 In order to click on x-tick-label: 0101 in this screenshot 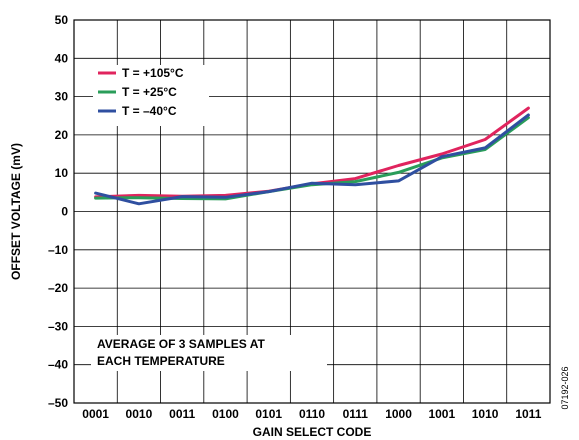, I will do `click(268, 414)`.